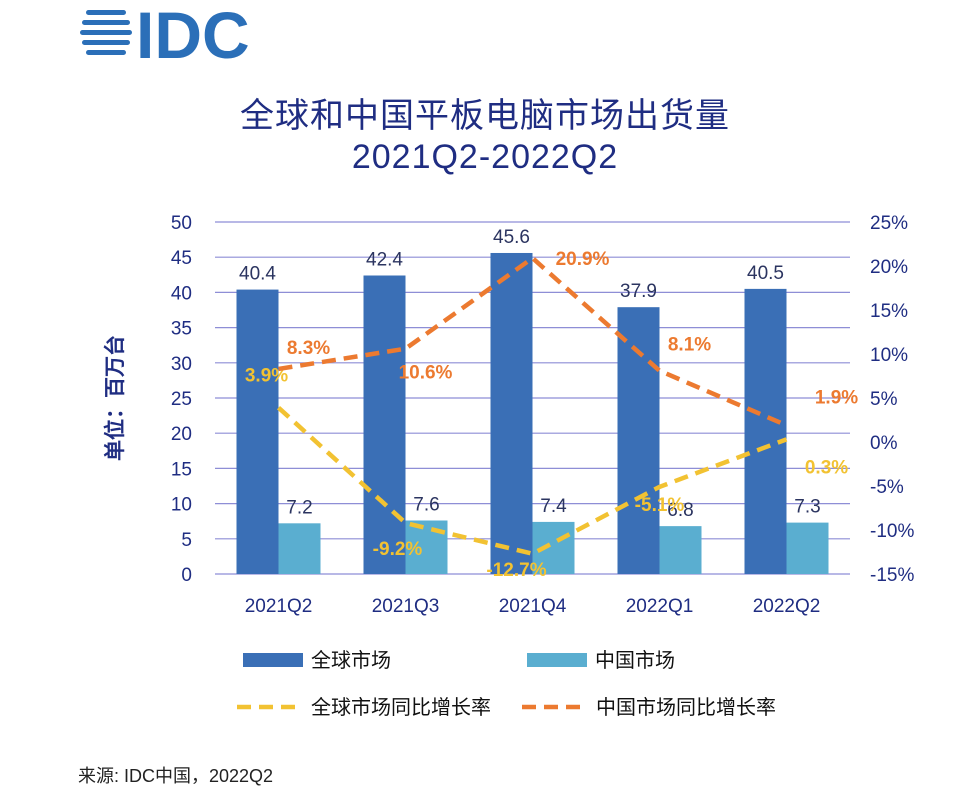  I want to click on y2-tick-label: 15%, so click(889, 311).